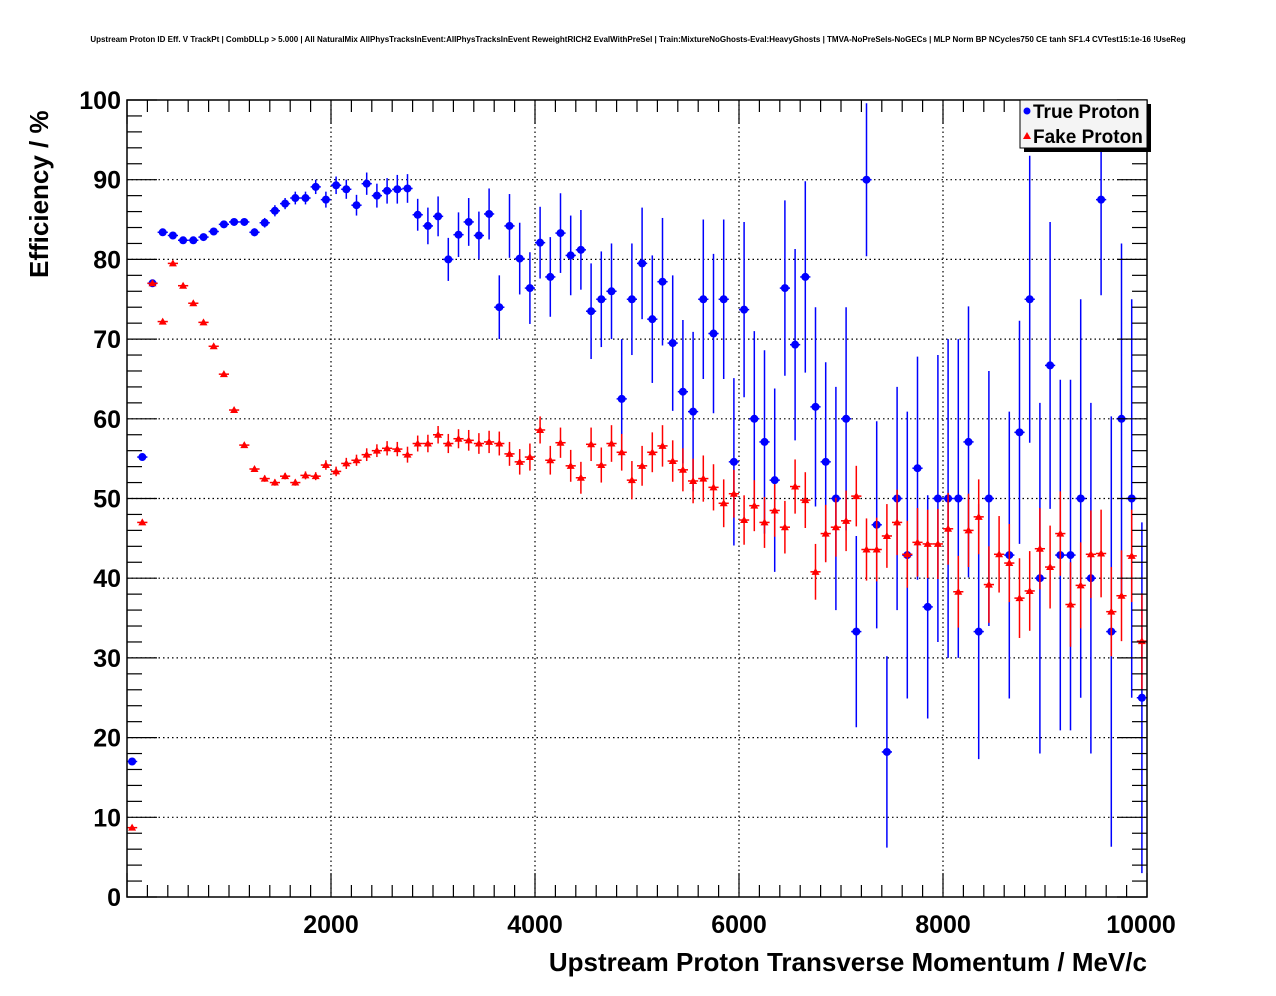 The width and height of the screenshot is (1276, 996). What do you see at coordinates (39, 194) in the screenshot?
I see `y-axis-title: Efficiency / %` at bounding box center [39, 194].